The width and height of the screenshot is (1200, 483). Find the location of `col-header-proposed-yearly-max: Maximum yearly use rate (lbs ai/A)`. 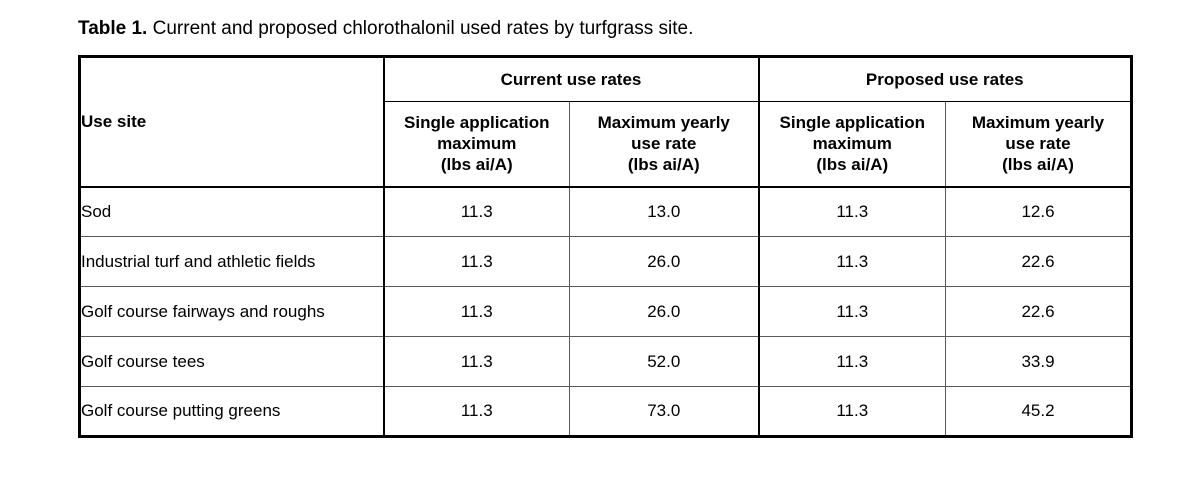

col-header-proposed-yearly-max: Maximum yearly use rate (lbs ai/A) is located at coordinates (1038, 144).